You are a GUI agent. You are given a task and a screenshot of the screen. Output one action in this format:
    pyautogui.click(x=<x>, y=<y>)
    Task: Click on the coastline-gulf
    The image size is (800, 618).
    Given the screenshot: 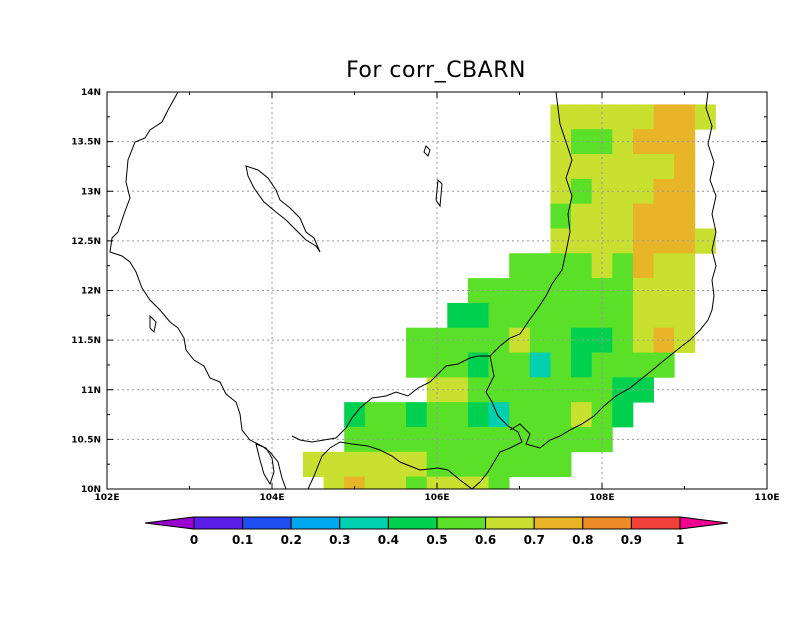 What is the action you would take?
    pyautogui.click(x=407, y=422)
    